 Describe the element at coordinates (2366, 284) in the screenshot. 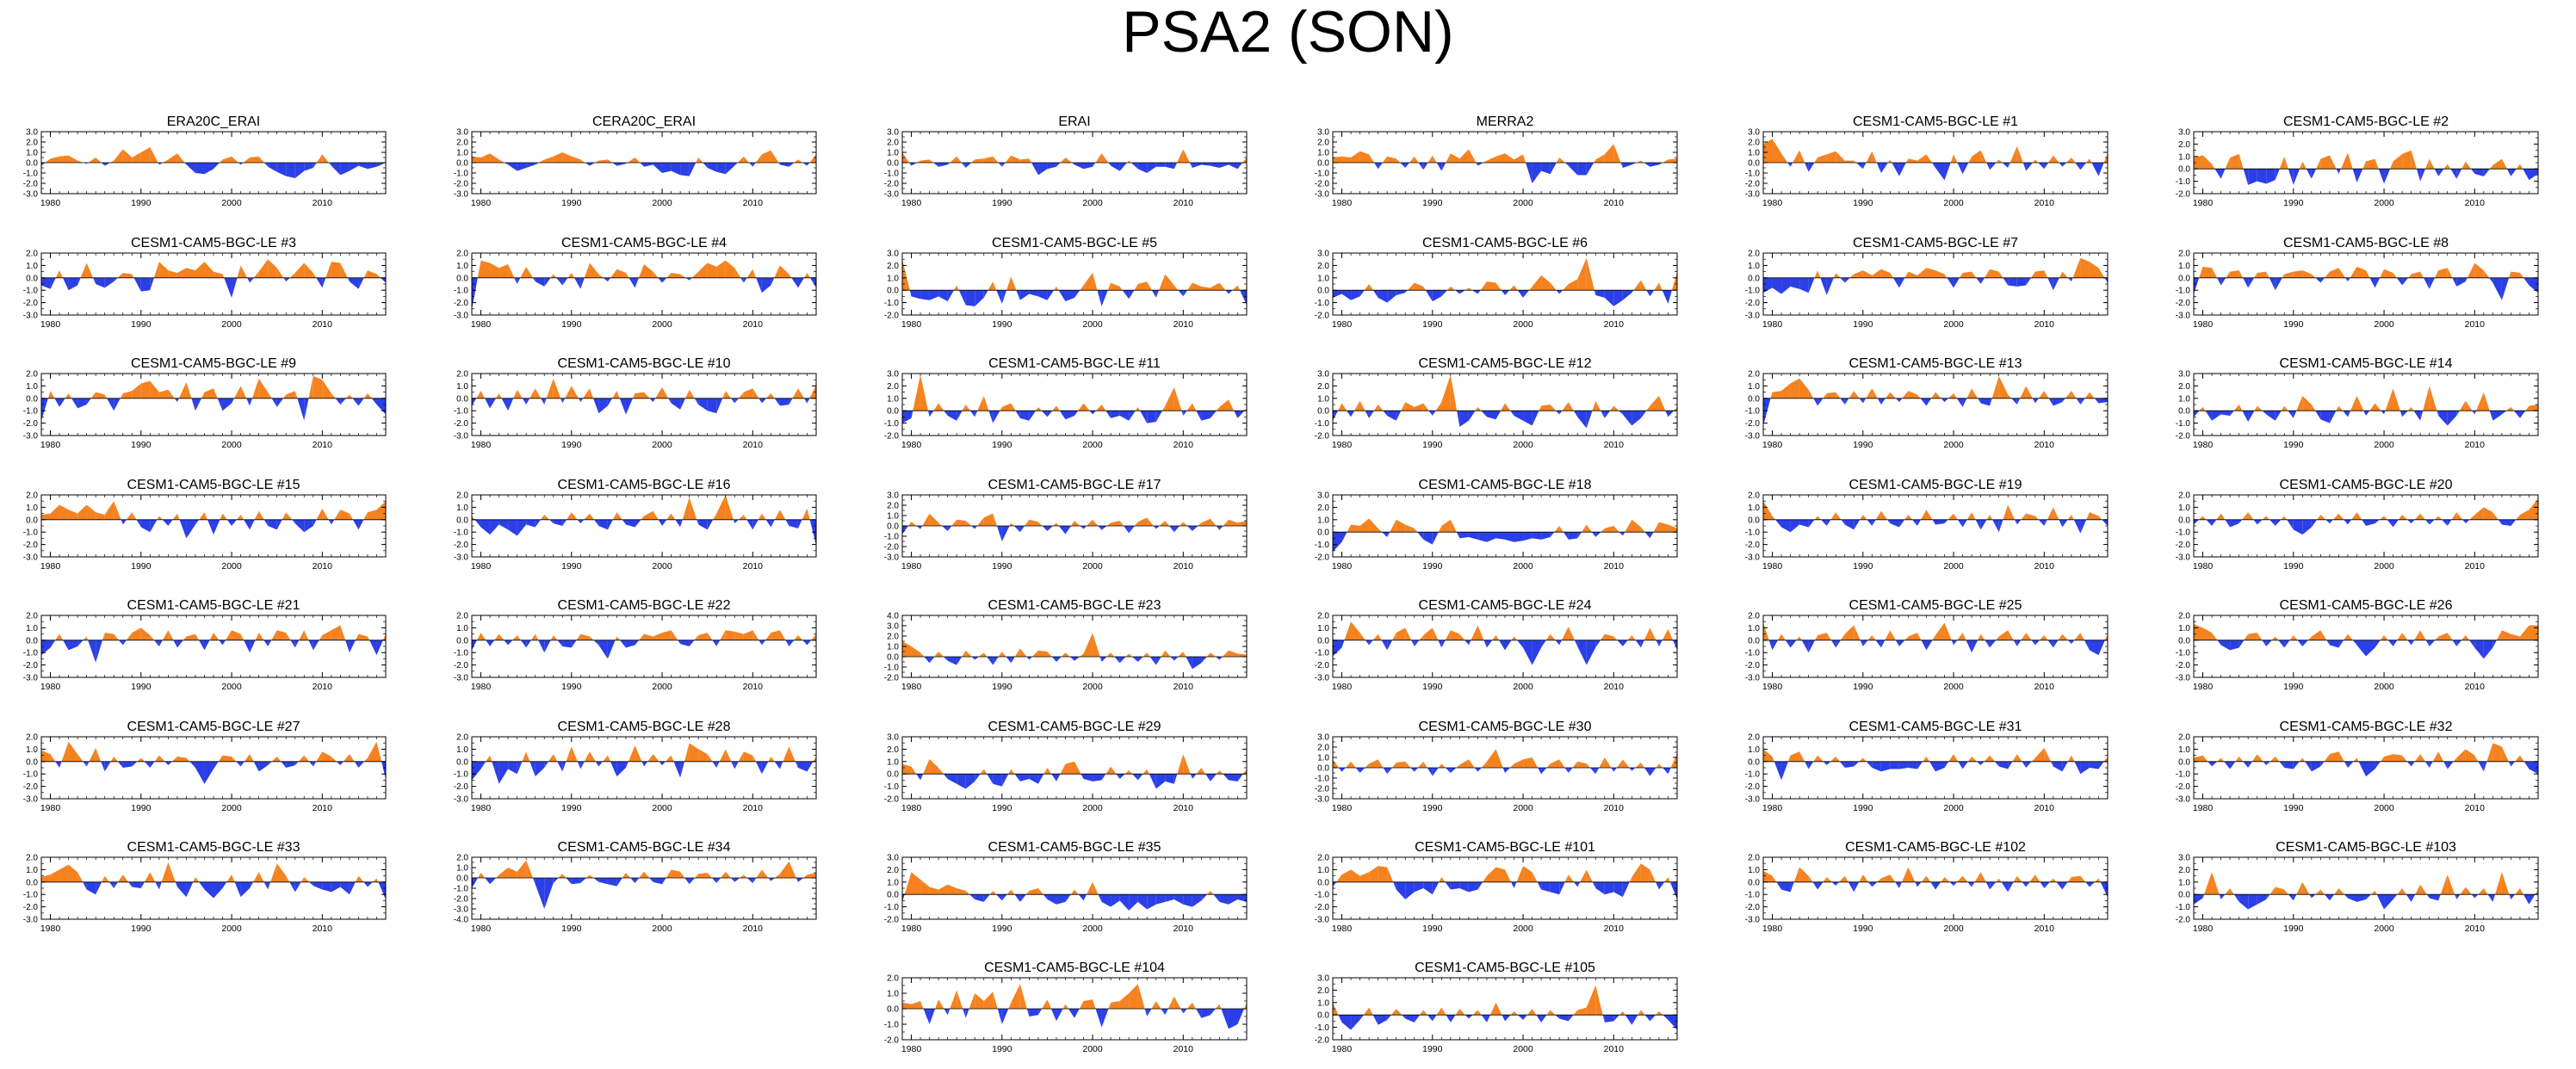

I see `plot-frame` at that location.